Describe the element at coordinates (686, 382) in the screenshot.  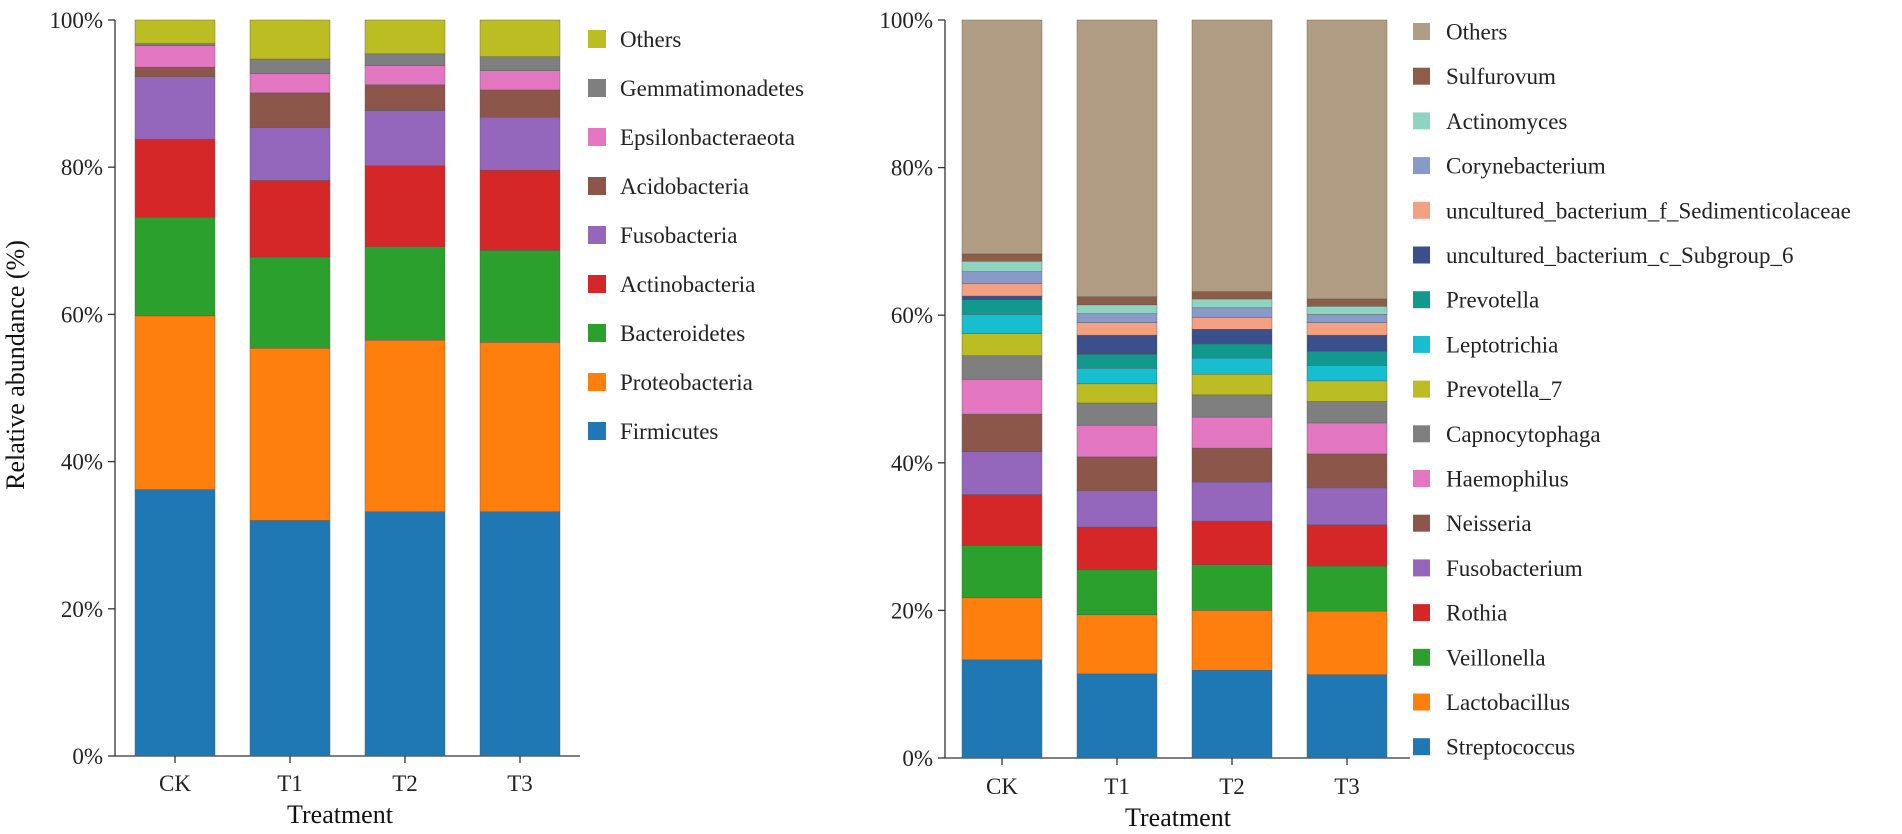
I see `legend-label: Proteobacteria` at that location.